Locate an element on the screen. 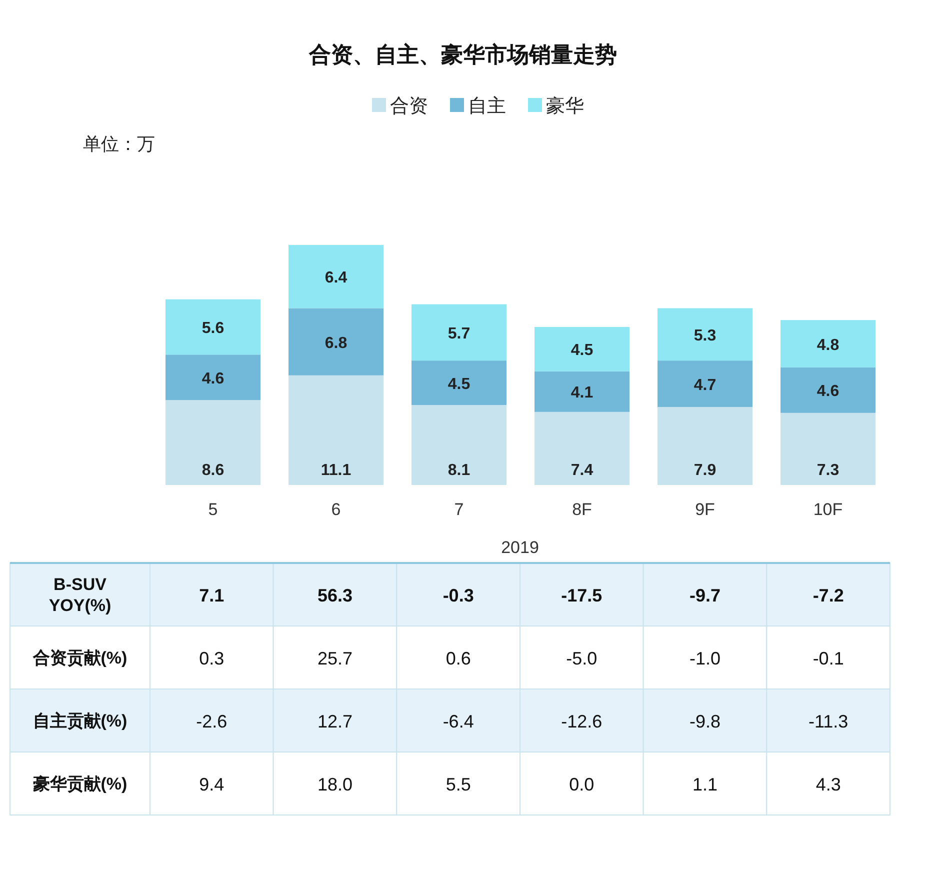 The height and width of the screenshot is (896, 927). data-label: 7.4 is located at coordinates (582, 470).